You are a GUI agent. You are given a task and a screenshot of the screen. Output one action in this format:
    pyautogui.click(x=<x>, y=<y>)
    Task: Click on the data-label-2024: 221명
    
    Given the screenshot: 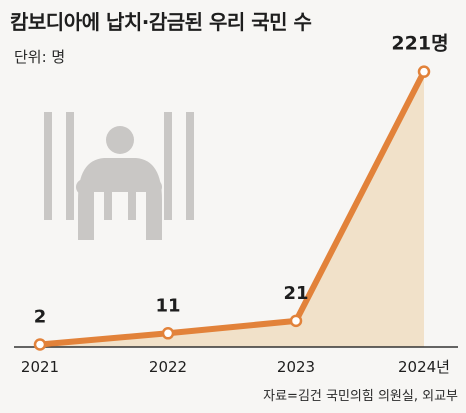 What is the action you would take?
    pyautogui.click(x=419, y=44)
    